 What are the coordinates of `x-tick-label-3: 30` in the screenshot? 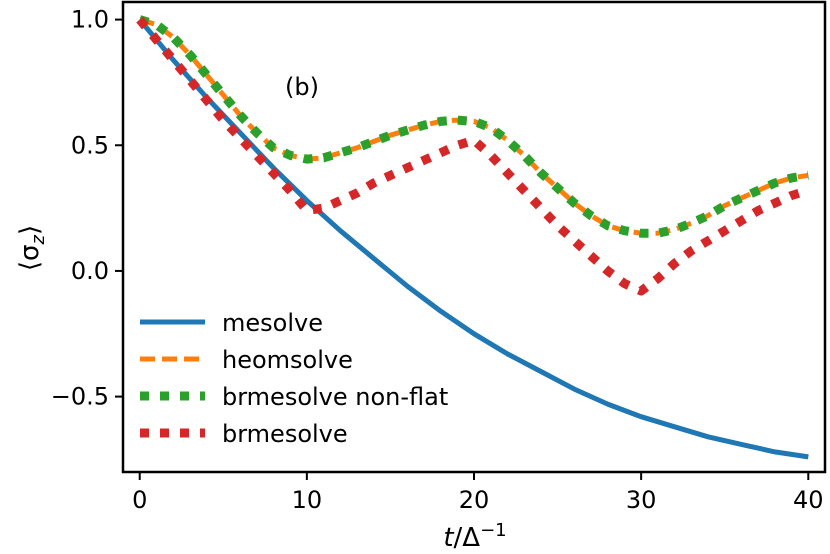 It's located at (641, 500).